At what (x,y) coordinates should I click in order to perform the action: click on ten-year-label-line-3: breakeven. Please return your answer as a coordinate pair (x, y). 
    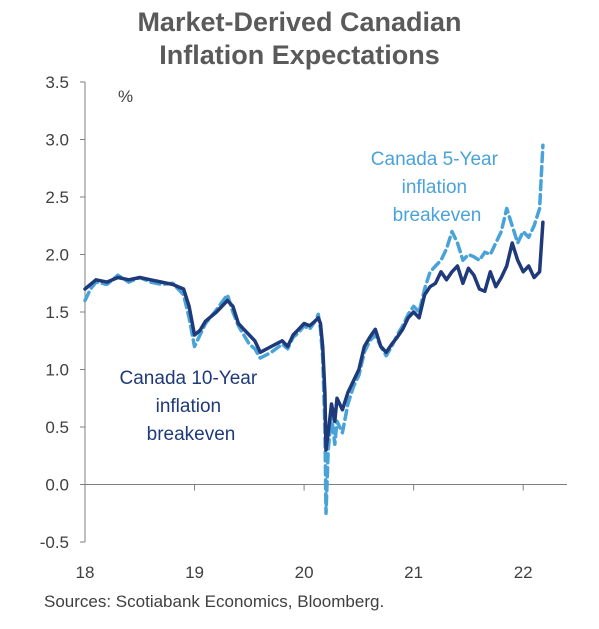
    Looking at the image, I should click on (191, 434).